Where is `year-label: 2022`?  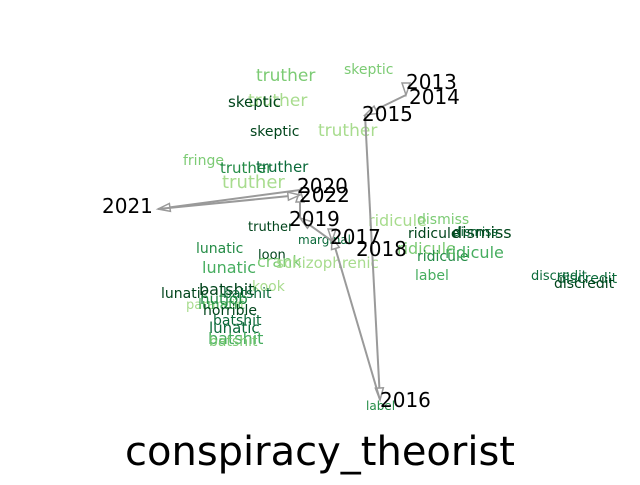
year-label: 2022 is located at coordinates (324, 195).